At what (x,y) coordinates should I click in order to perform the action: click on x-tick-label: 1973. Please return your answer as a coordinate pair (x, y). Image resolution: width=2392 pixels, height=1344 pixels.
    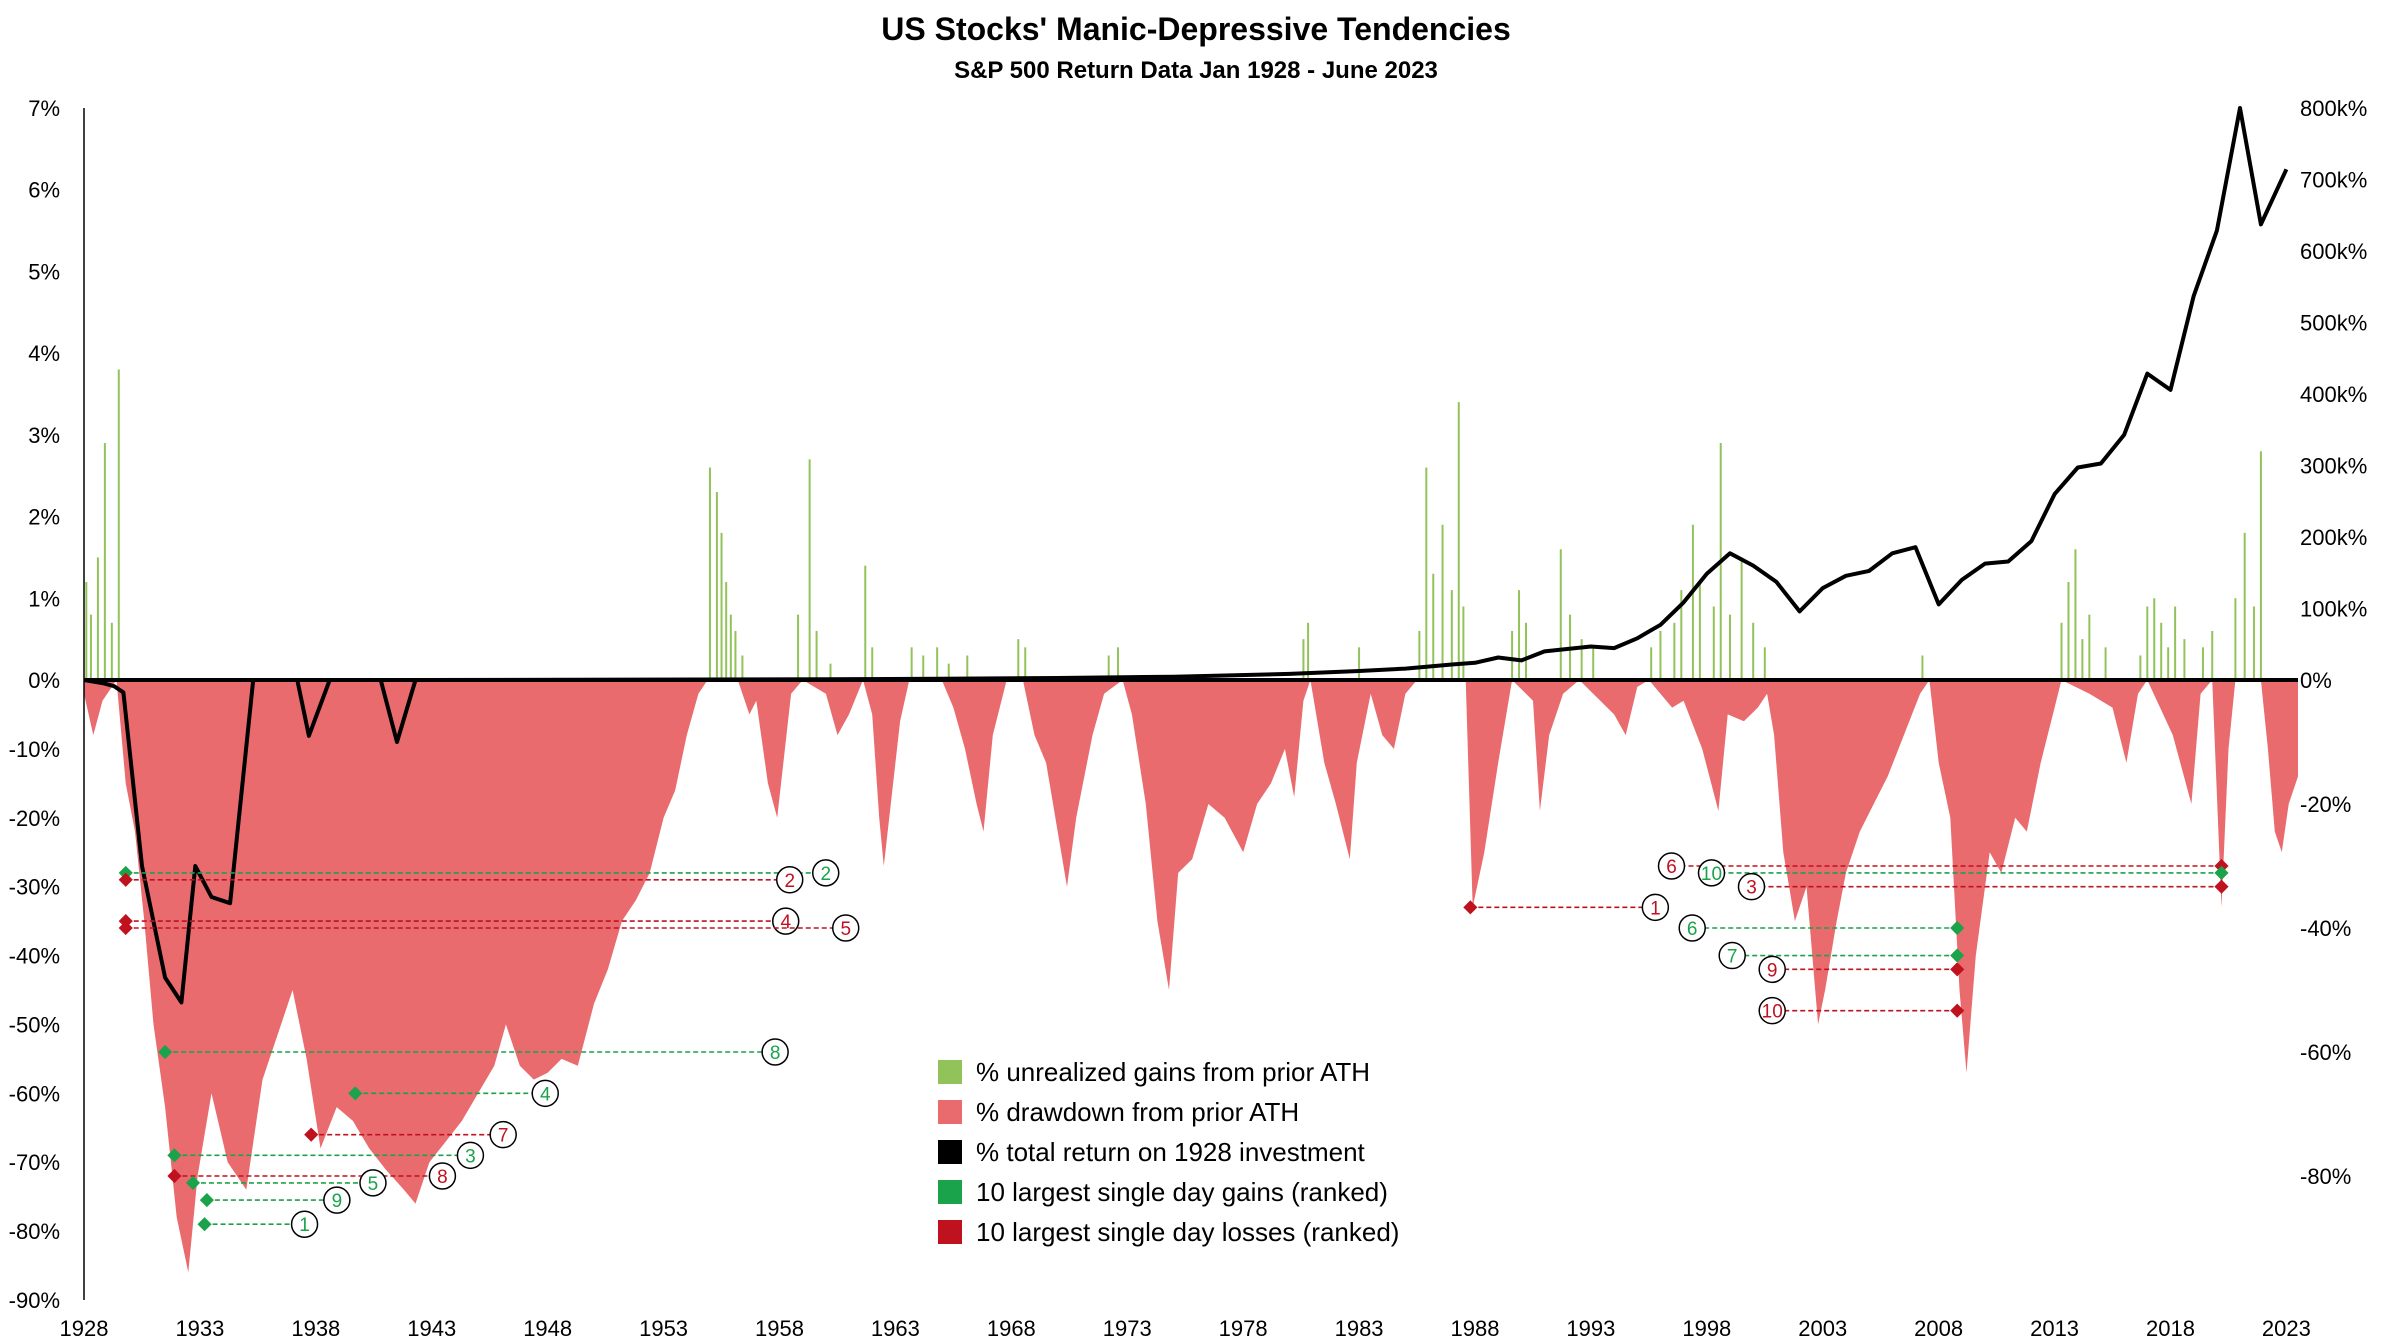
    Looking at the image, I should click on (1127, 1328).